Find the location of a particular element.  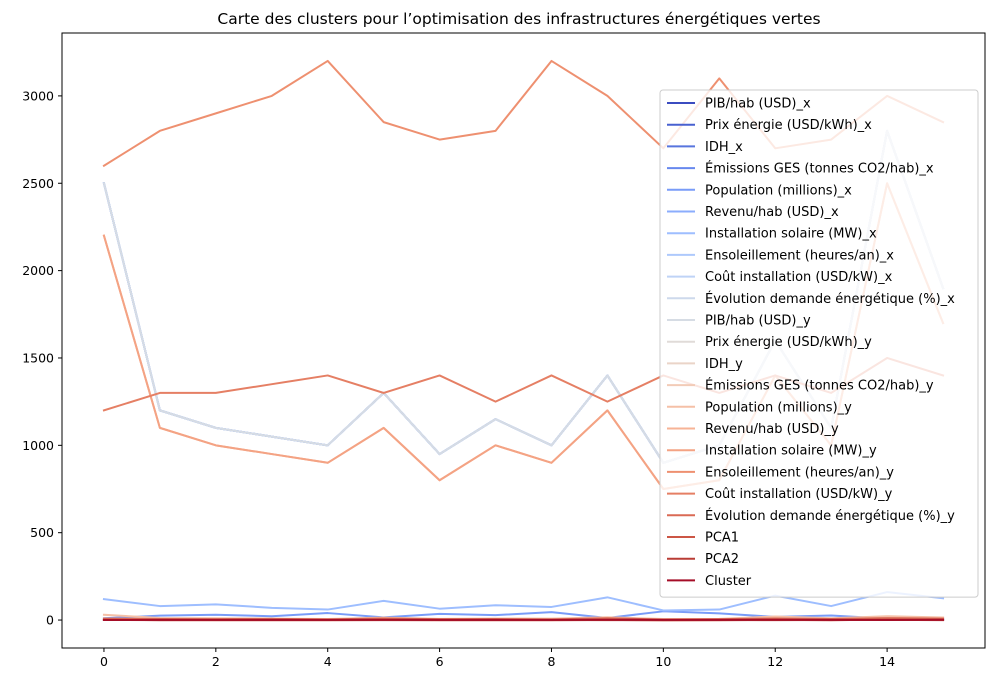

legend-label: Revenu/hab (USD)_x is located at coordinates (772, 212).